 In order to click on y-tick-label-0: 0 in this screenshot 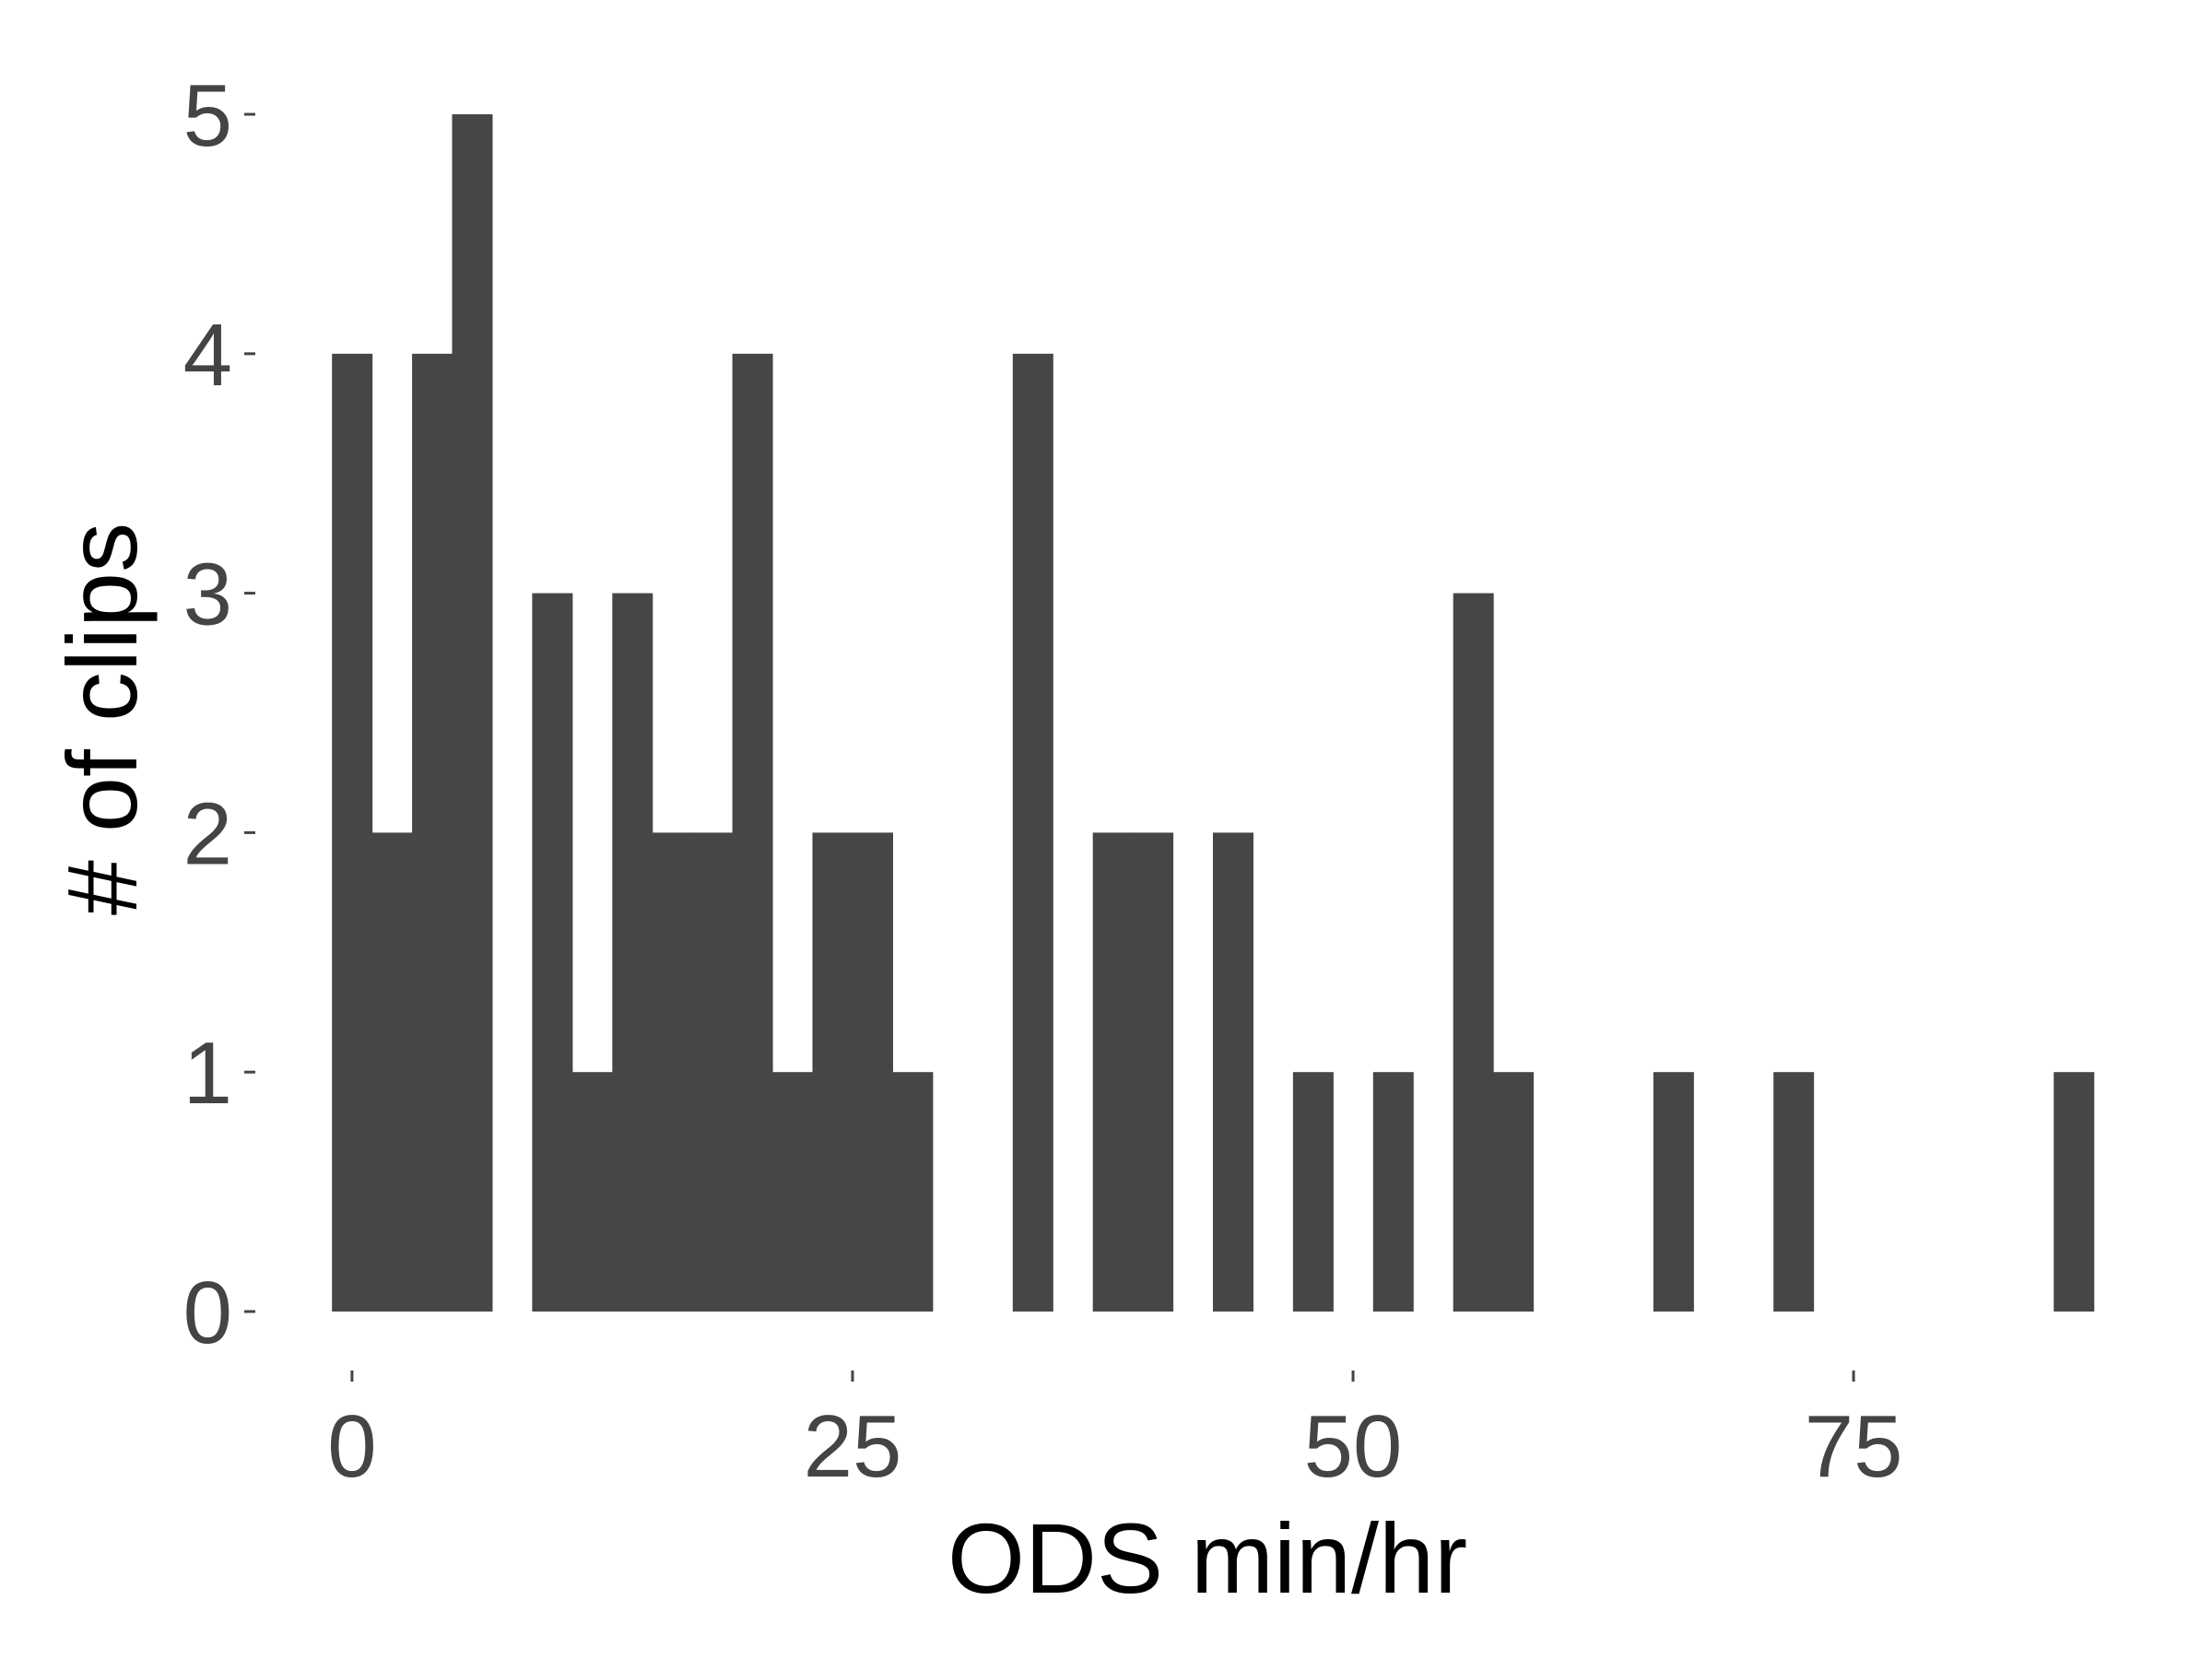, I will do `click(207, 1313)`.